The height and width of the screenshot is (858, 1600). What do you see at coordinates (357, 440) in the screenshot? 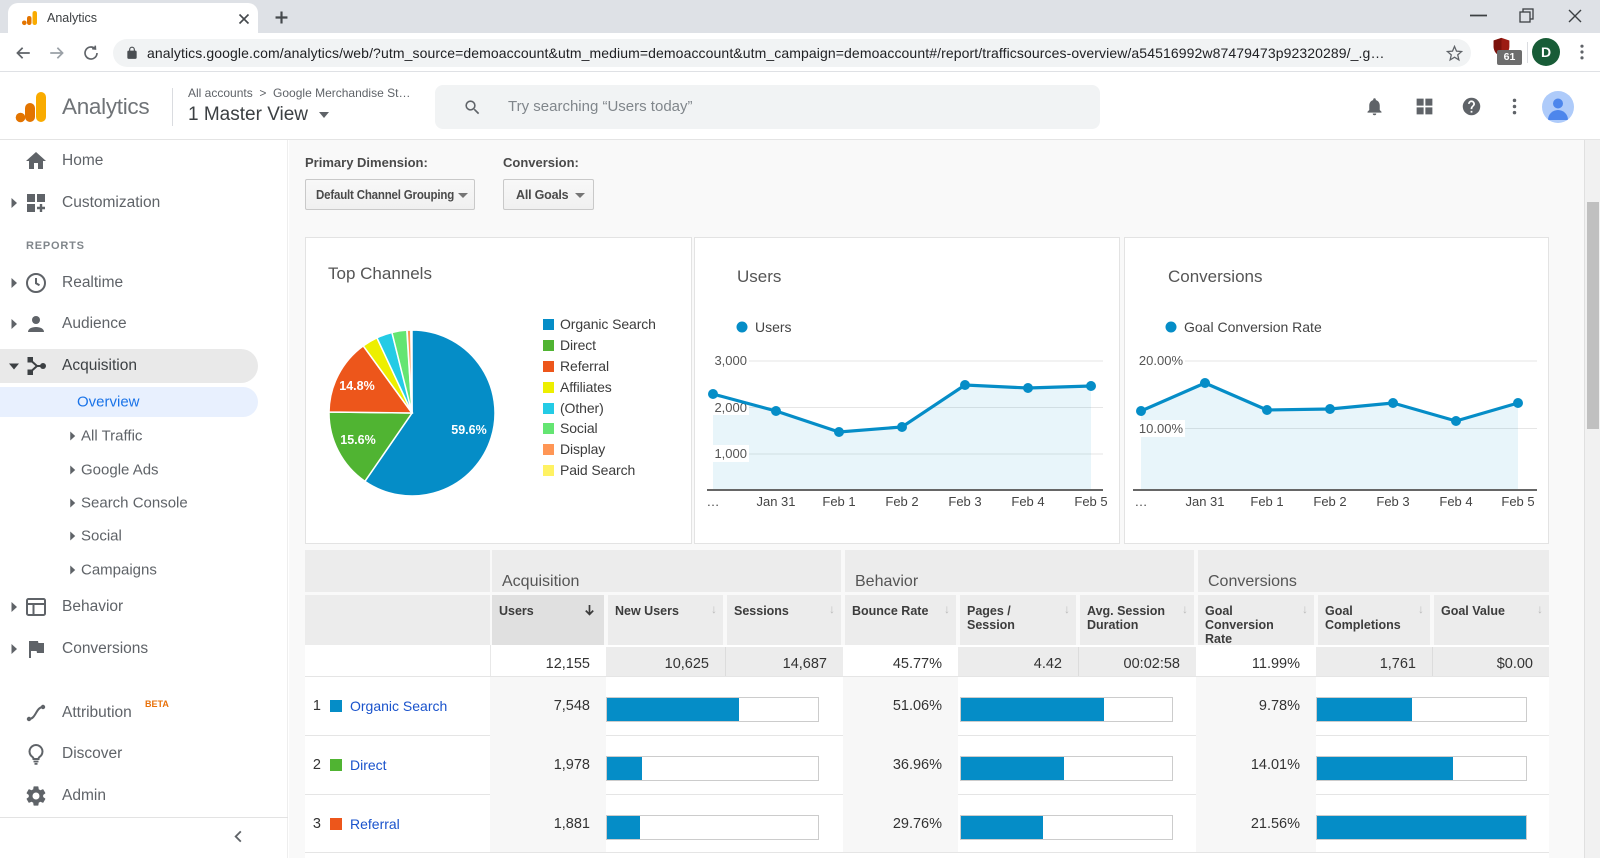
I see `svg-text: 15.6%` at bounding box center [357, 440].